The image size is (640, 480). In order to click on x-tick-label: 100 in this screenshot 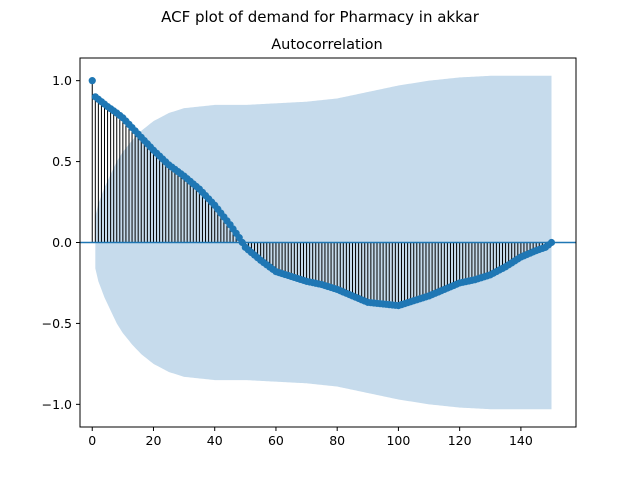, I will do `click(398, 440)`.